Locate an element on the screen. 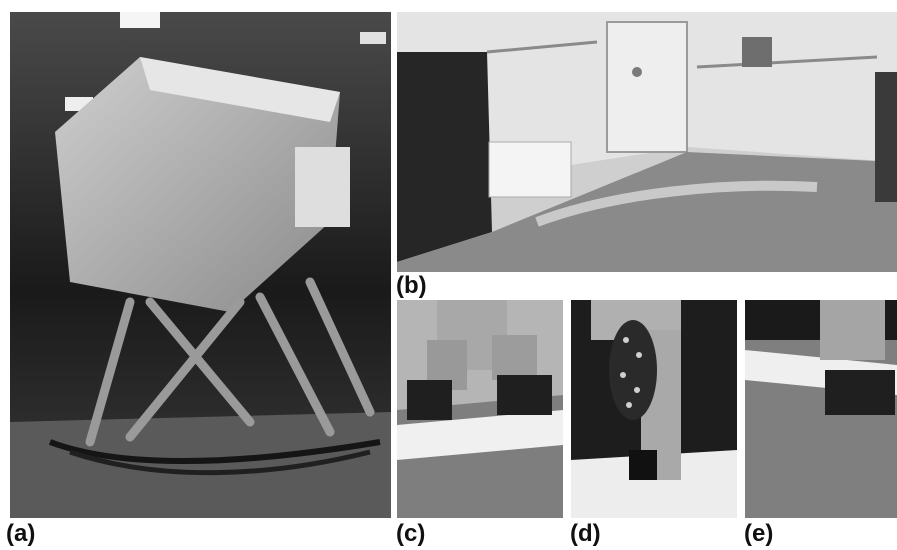 This screenshot has height=550, width=897. label-a: (a) is located at coordinates (21, 533).